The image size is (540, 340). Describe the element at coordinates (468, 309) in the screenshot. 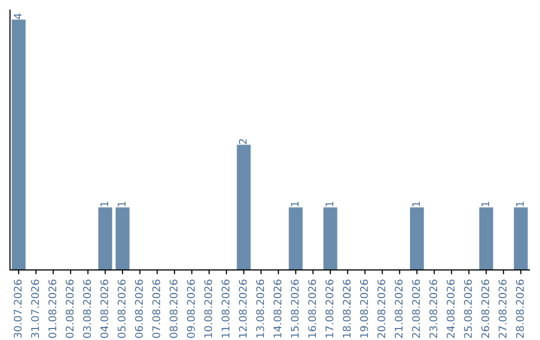

I see `x-tick-label: 25.08.2026` at that location.